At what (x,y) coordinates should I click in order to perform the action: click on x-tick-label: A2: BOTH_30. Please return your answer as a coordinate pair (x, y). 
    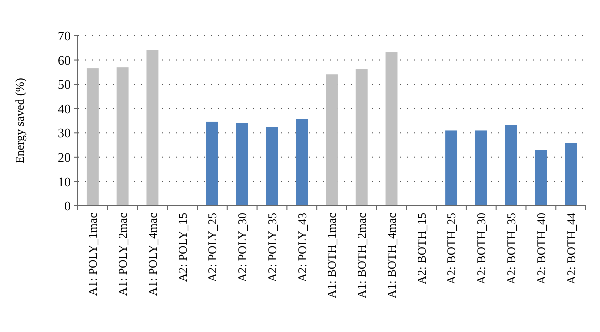
    Looking at the image, I should click on (481, 249).